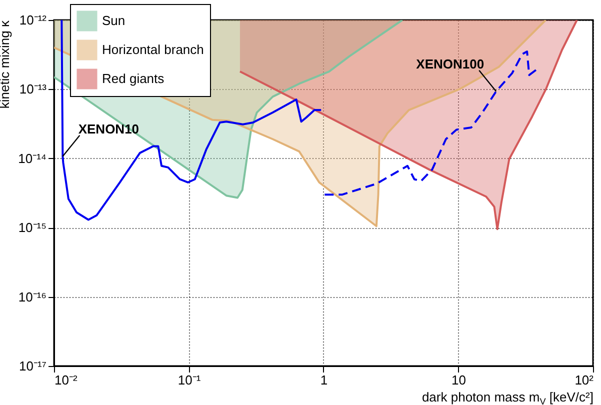  What do you see at coordinates (6, 64) in the screenshot?
I see `y-axis-title: kinetic mixing κ` at bounding box center [6, 64].